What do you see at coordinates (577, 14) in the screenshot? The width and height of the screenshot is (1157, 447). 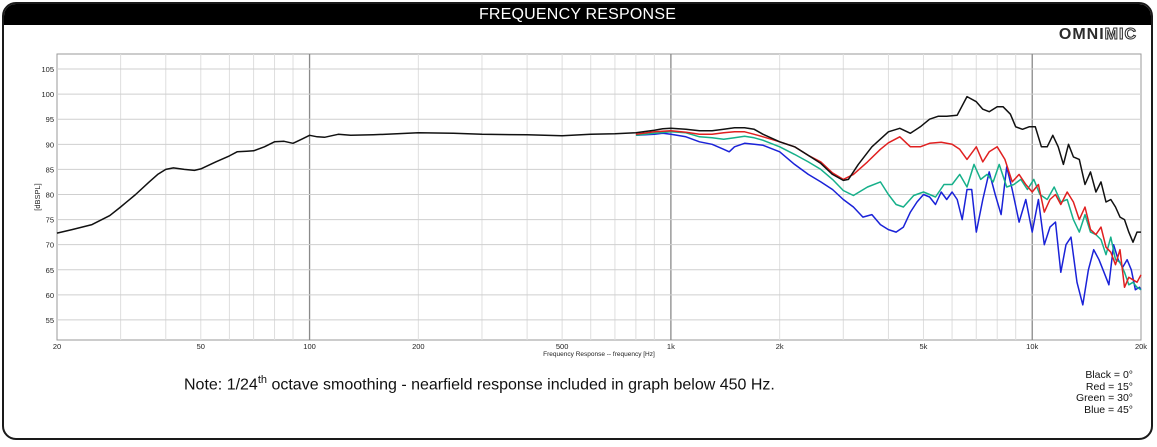 I see `chart-title-bar: FREQUENCY RESPONSE` at bounding box center [577, 14].